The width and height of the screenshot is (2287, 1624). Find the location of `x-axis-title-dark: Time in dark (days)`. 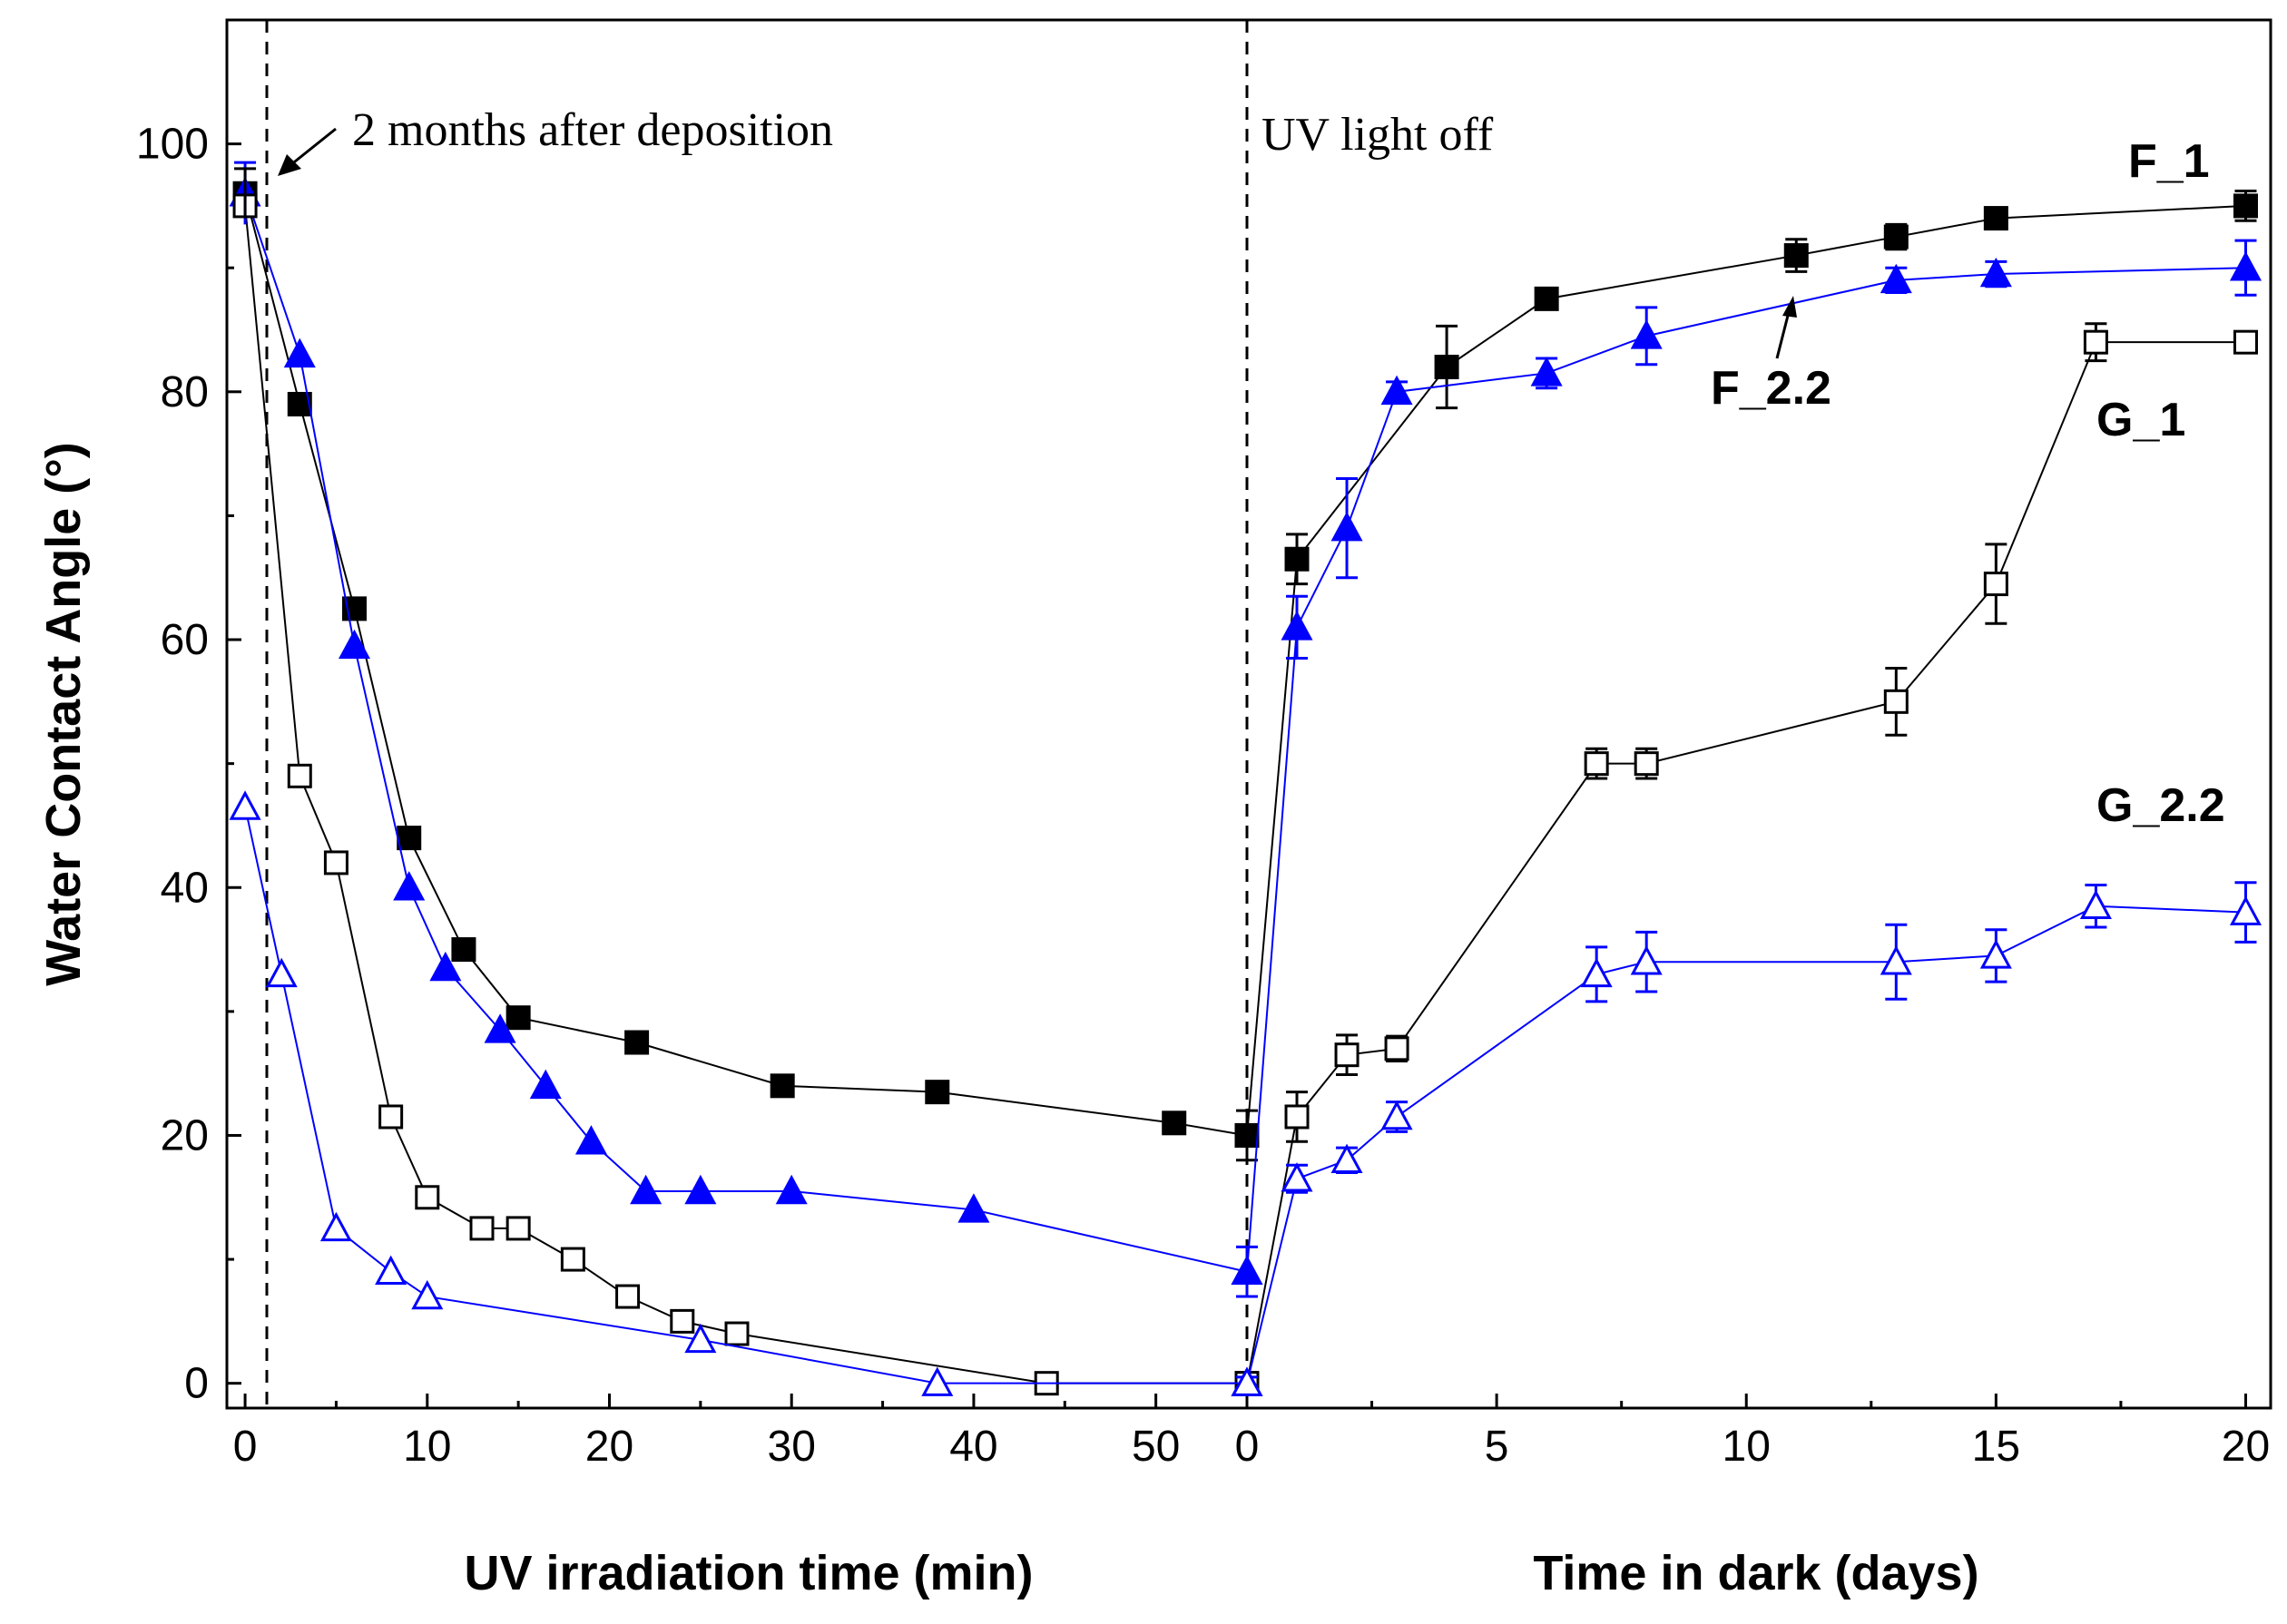

x-axis-title-dark: Time in dark (days) is located at coordinates (1755, 1573).